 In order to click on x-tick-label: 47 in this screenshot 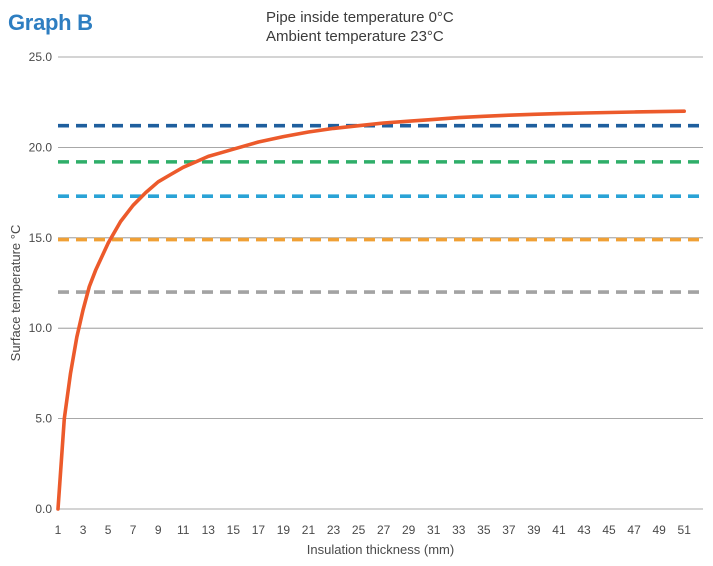, I will do `click(634, 530)`.